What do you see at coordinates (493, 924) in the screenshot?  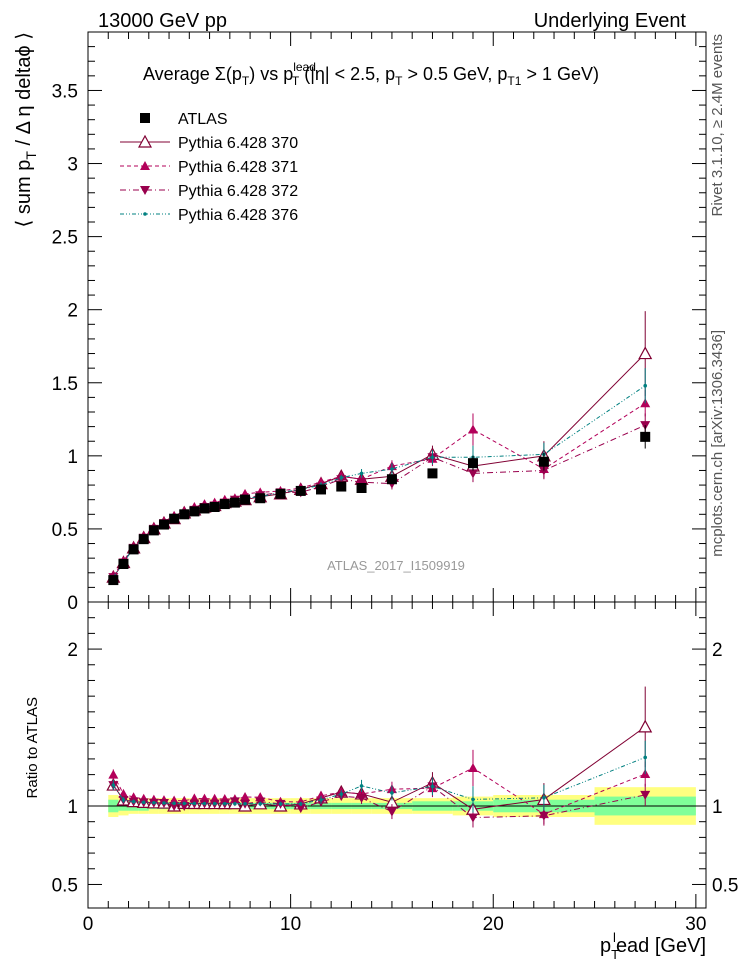 I see `x-tick-label: 20` at bounding box center [493, 924].